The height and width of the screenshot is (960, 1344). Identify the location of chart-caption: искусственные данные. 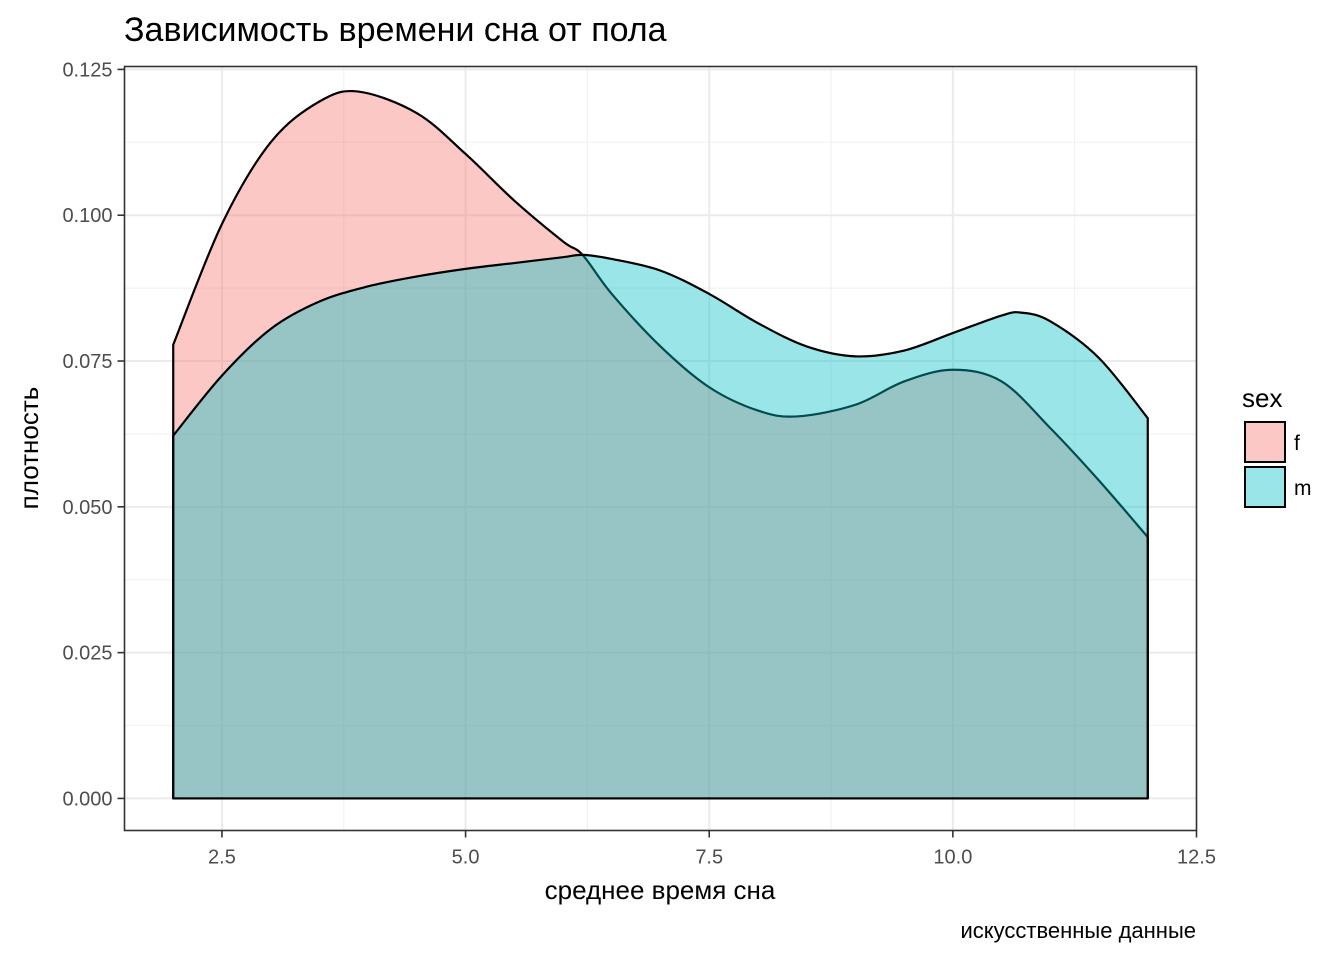
(1078, 930).